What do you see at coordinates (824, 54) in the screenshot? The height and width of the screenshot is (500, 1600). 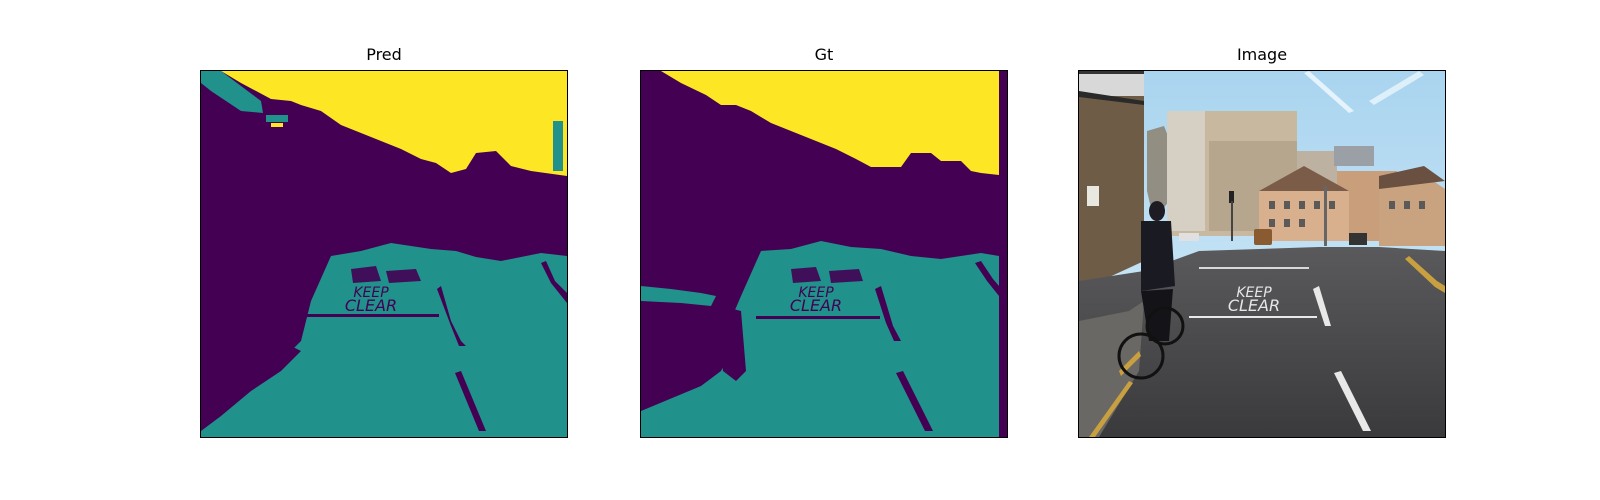 I see `gt-title: Gt` at bounding box center [824, 54].